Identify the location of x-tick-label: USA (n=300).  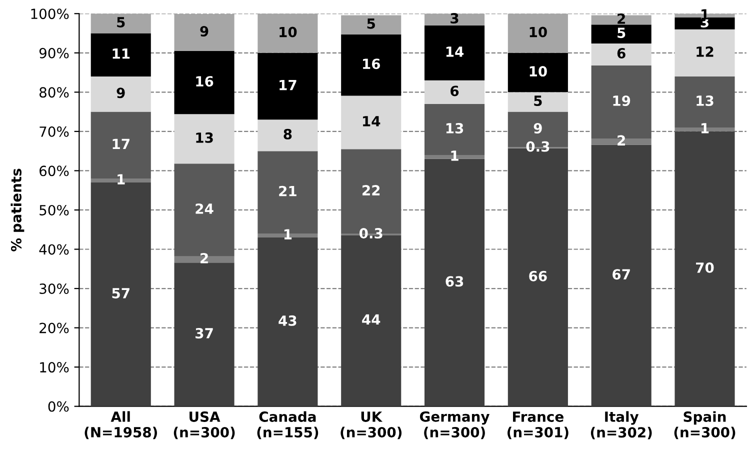
(204, 425).